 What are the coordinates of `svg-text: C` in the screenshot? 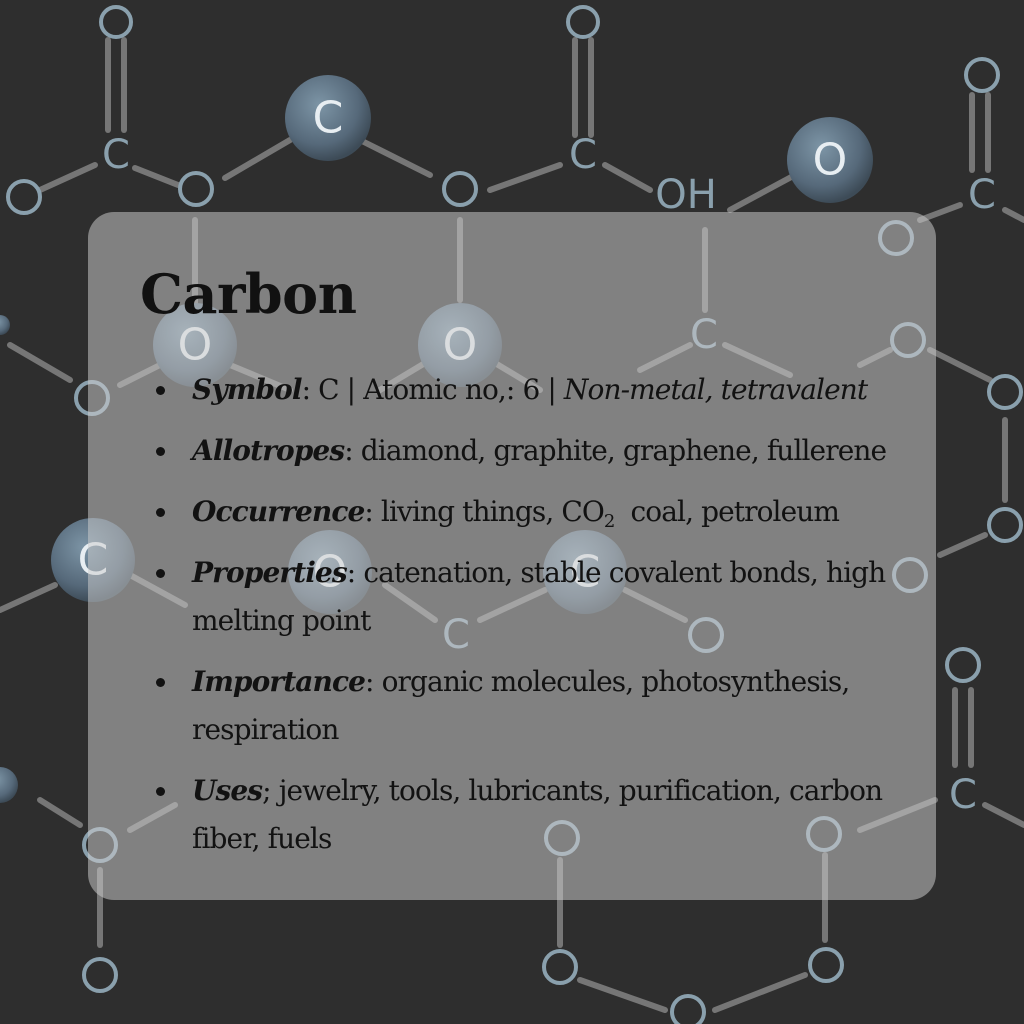 It's located at (328, 118).